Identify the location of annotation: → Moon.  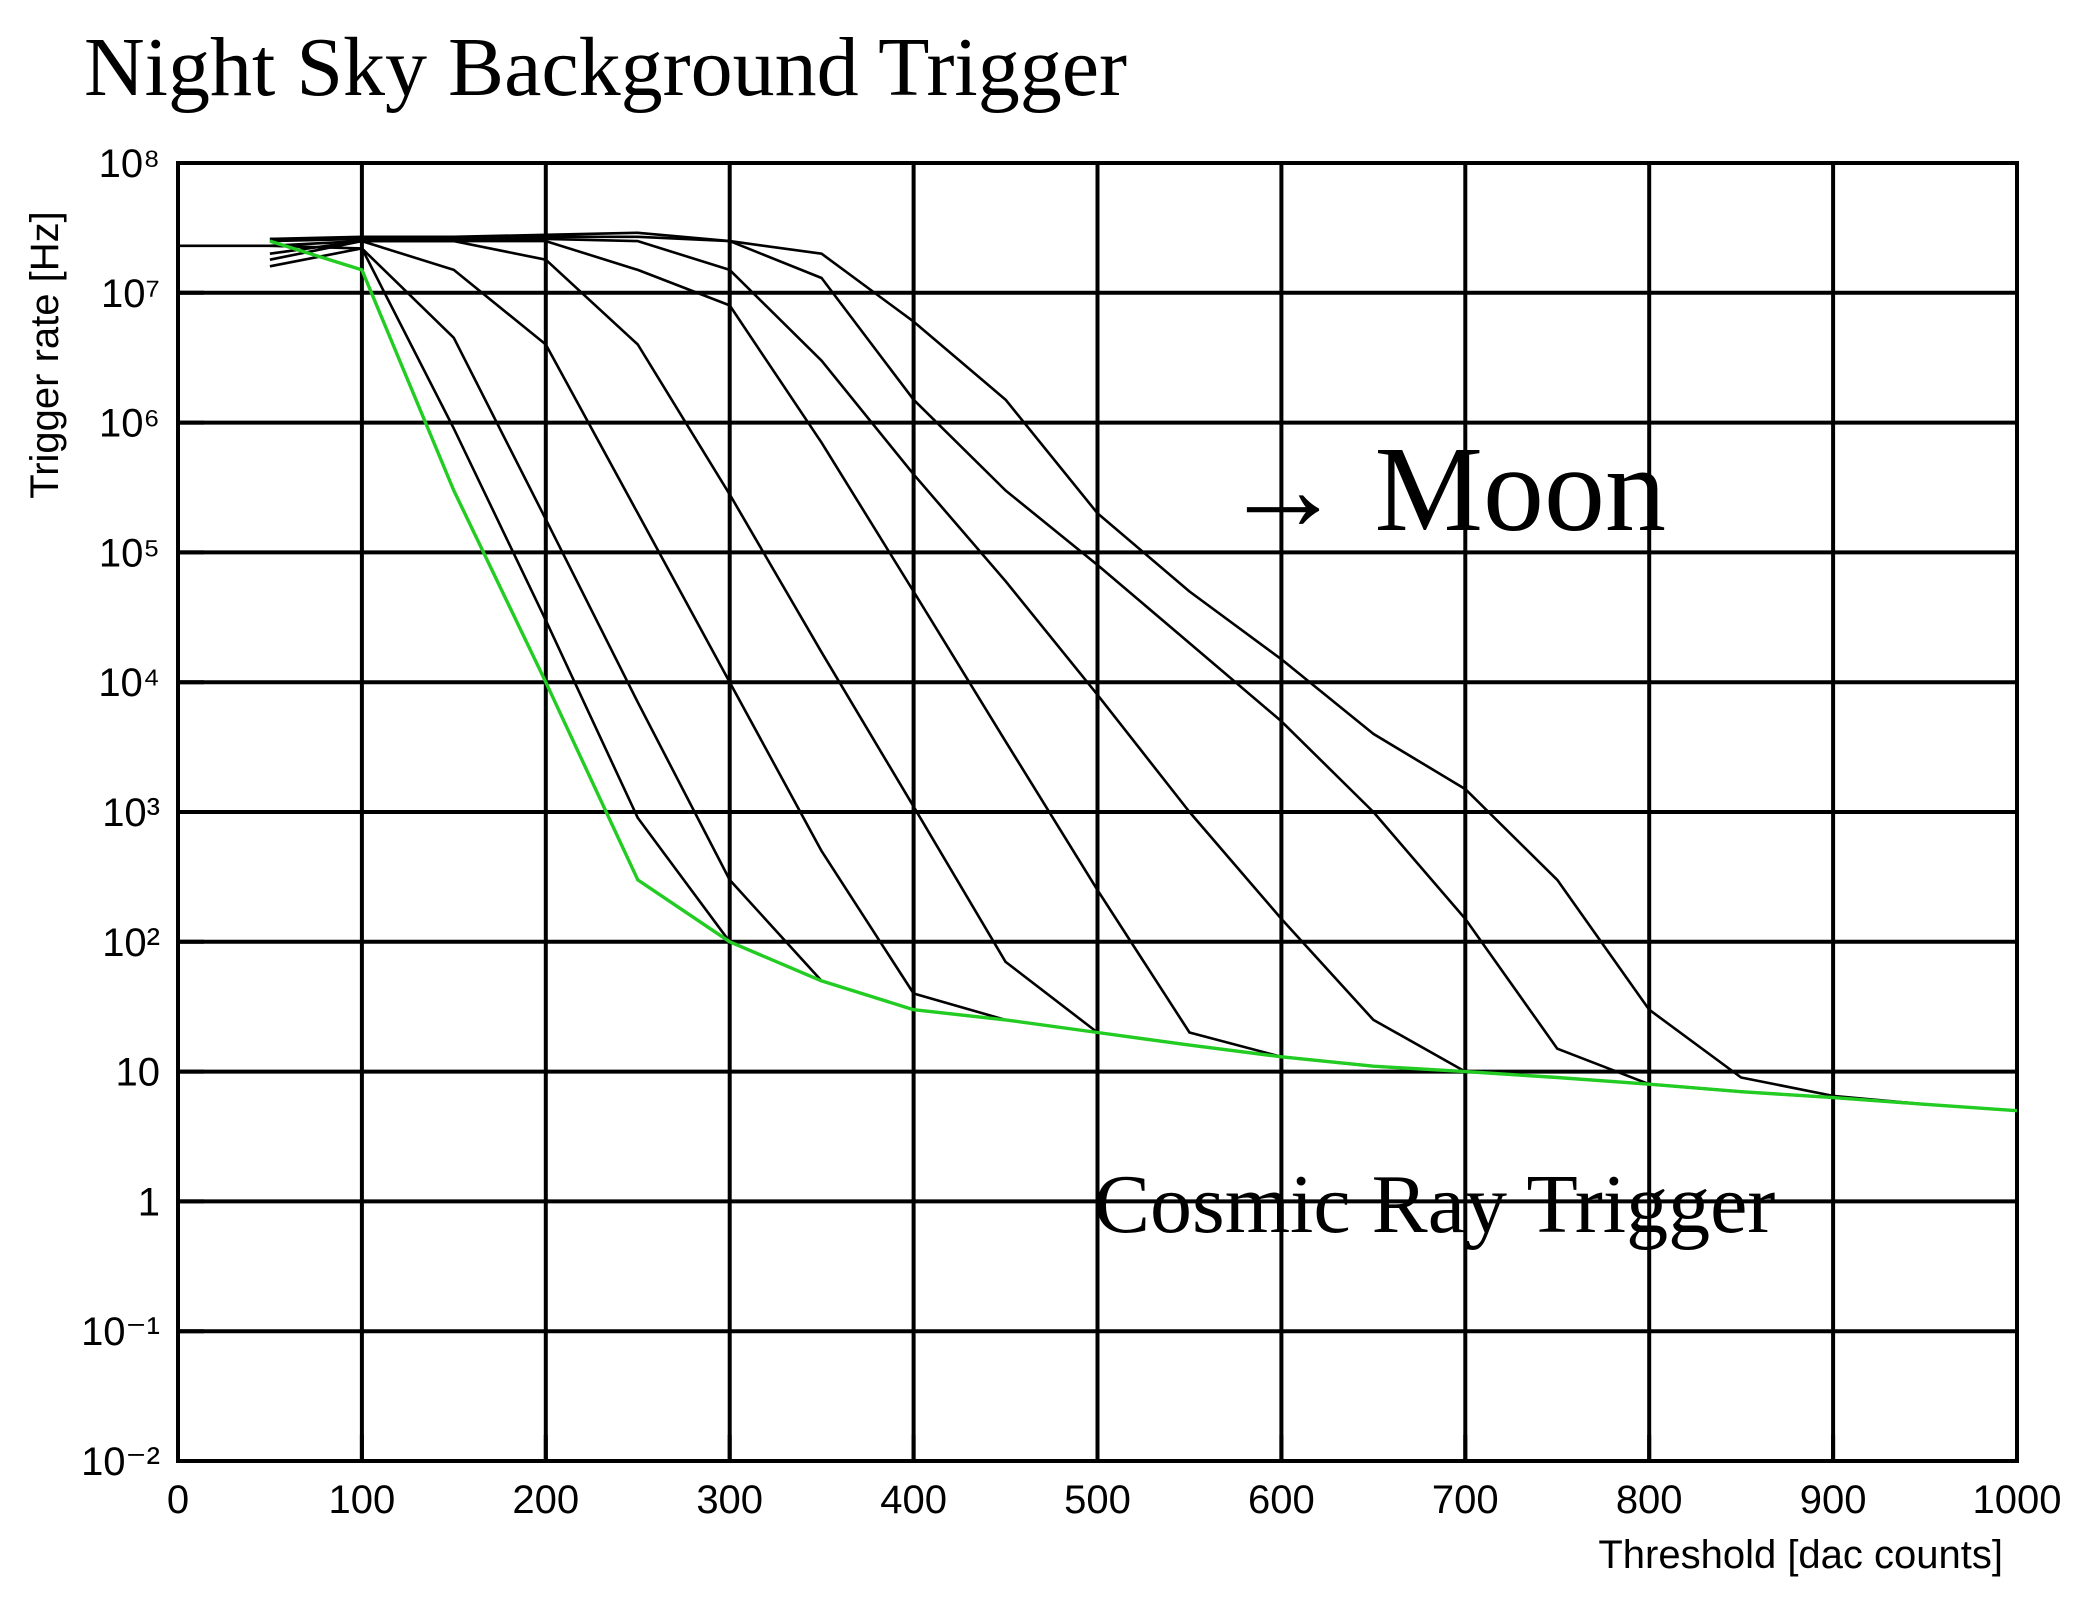
(1444, 489).